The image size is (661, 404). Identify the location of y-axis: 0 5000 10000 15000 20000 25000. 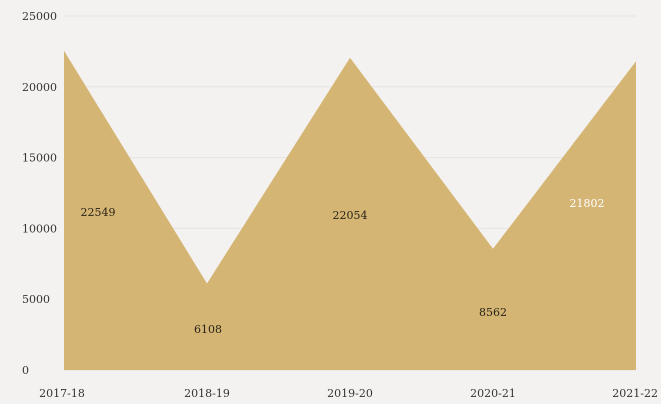
(39, 193).